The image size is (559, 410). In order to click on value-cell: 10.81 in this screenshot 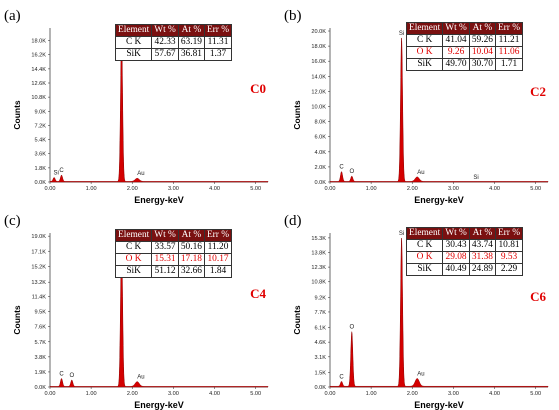, I will do `click(509, 245)`.